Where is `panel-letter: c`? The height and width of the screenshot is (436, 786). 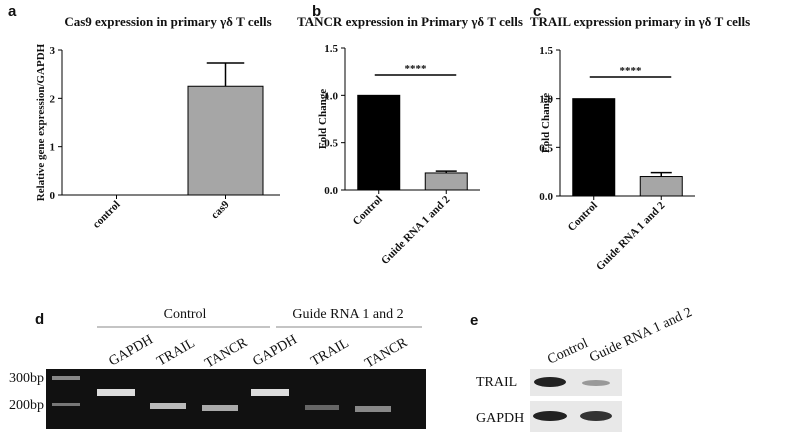 panel-letter: c is located at coordinates (537, 11).